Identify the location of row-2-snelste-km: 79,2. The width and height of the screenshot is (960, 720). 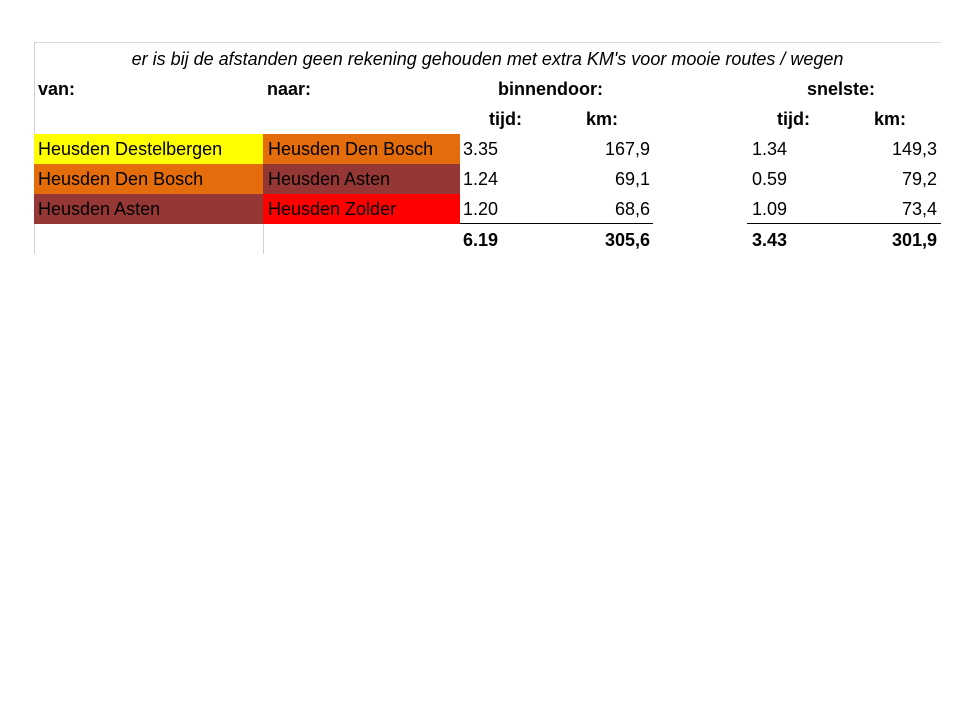
(919, 179).